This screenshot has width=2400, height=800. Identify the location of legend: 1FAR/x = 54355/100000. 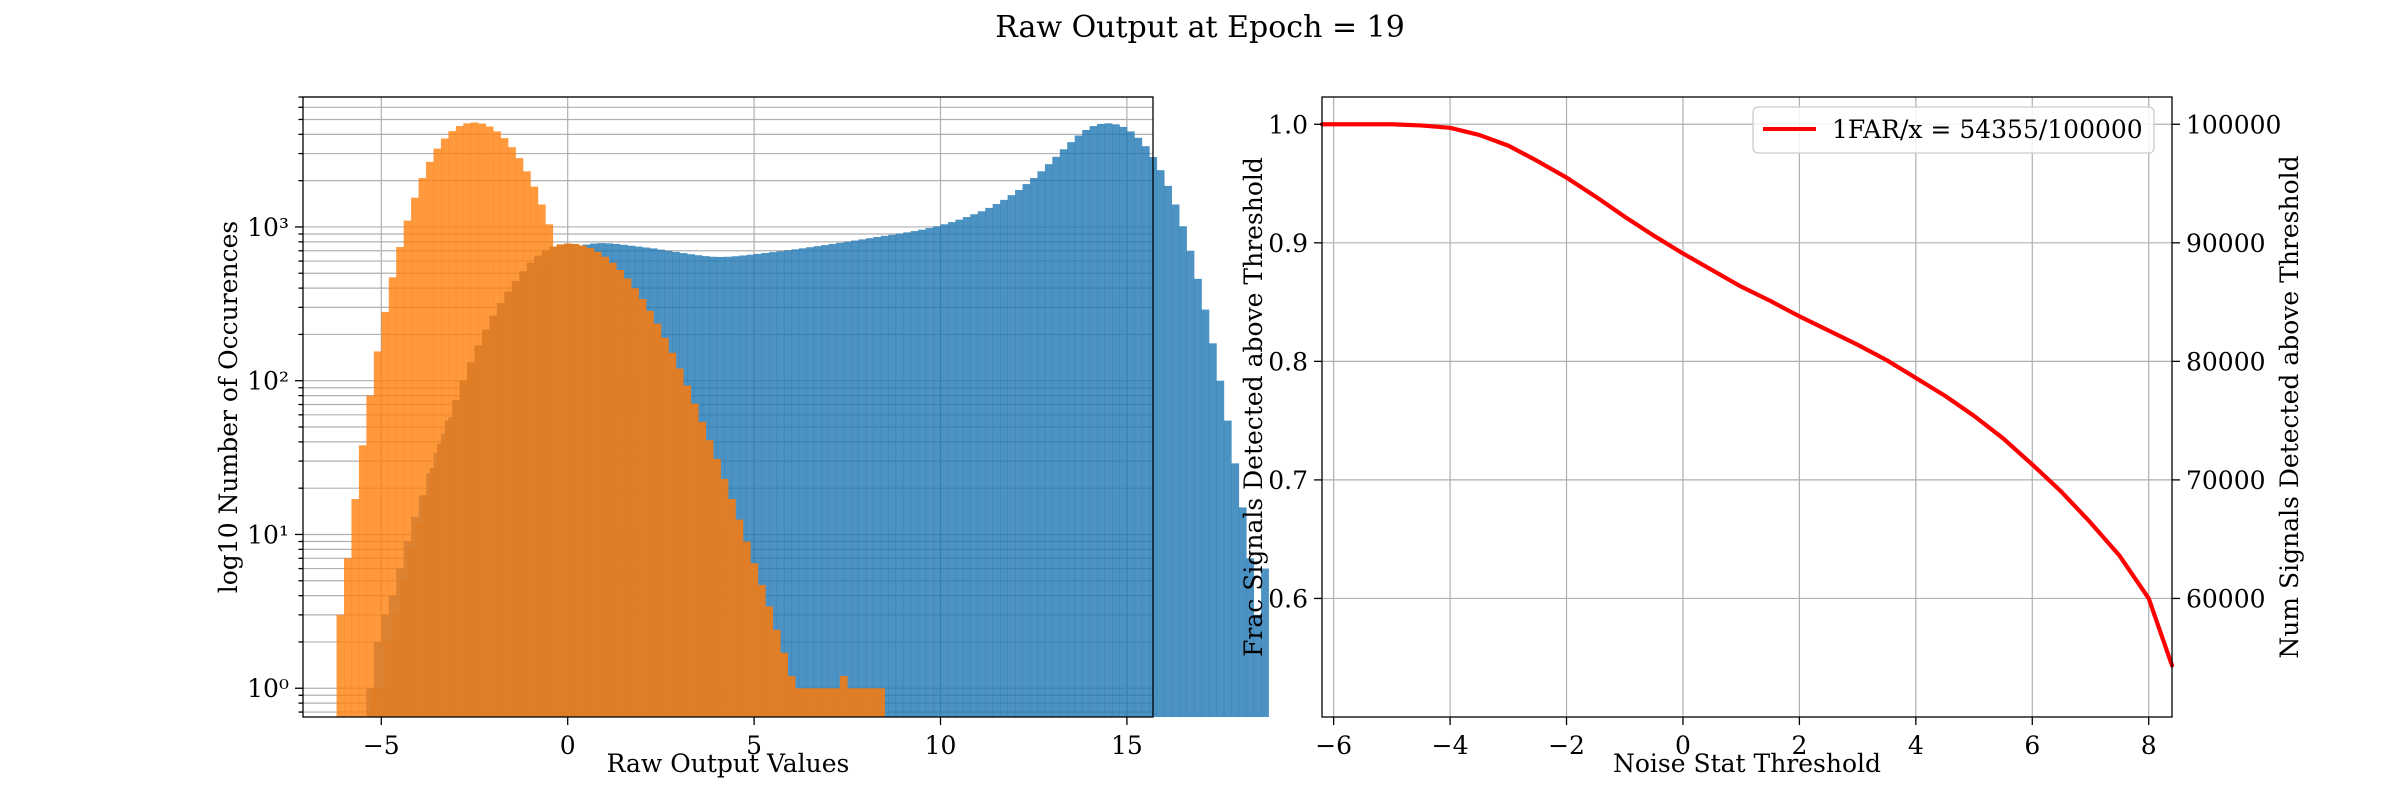
(1953, 130).